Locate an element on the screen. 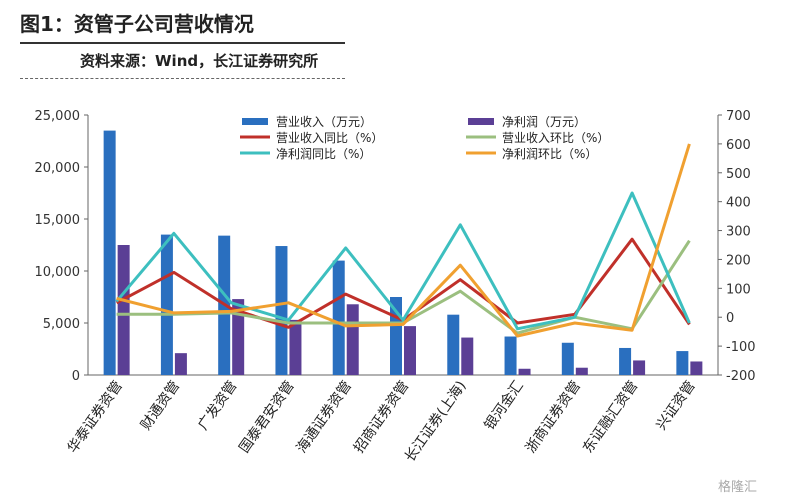 The height and width of the screenshot is (500, 800). left-tick-label: 10,000 is located at coordinates (58, 272).